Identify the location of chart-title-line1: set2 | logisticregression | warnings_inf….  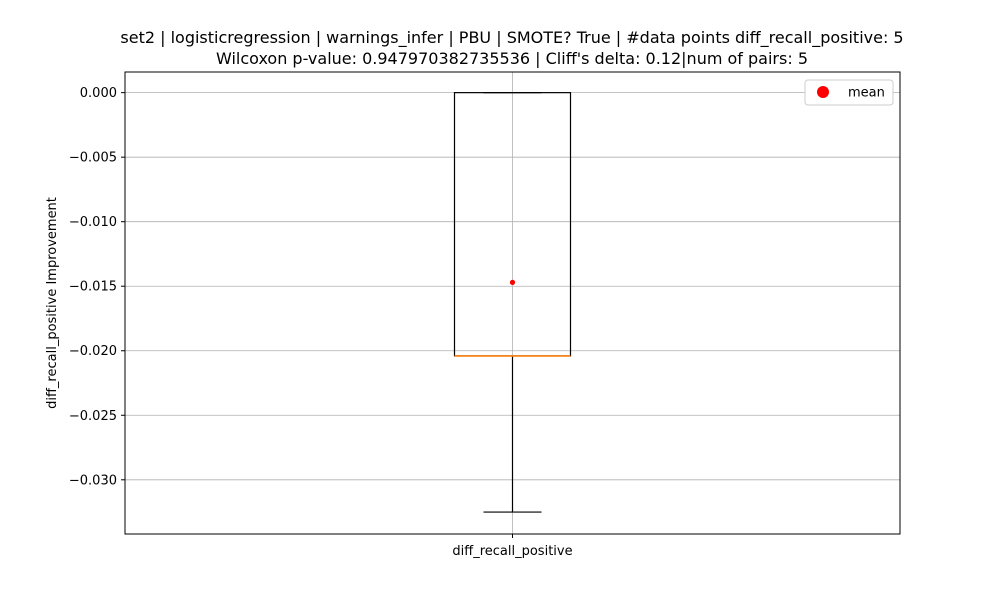
(511, 38).